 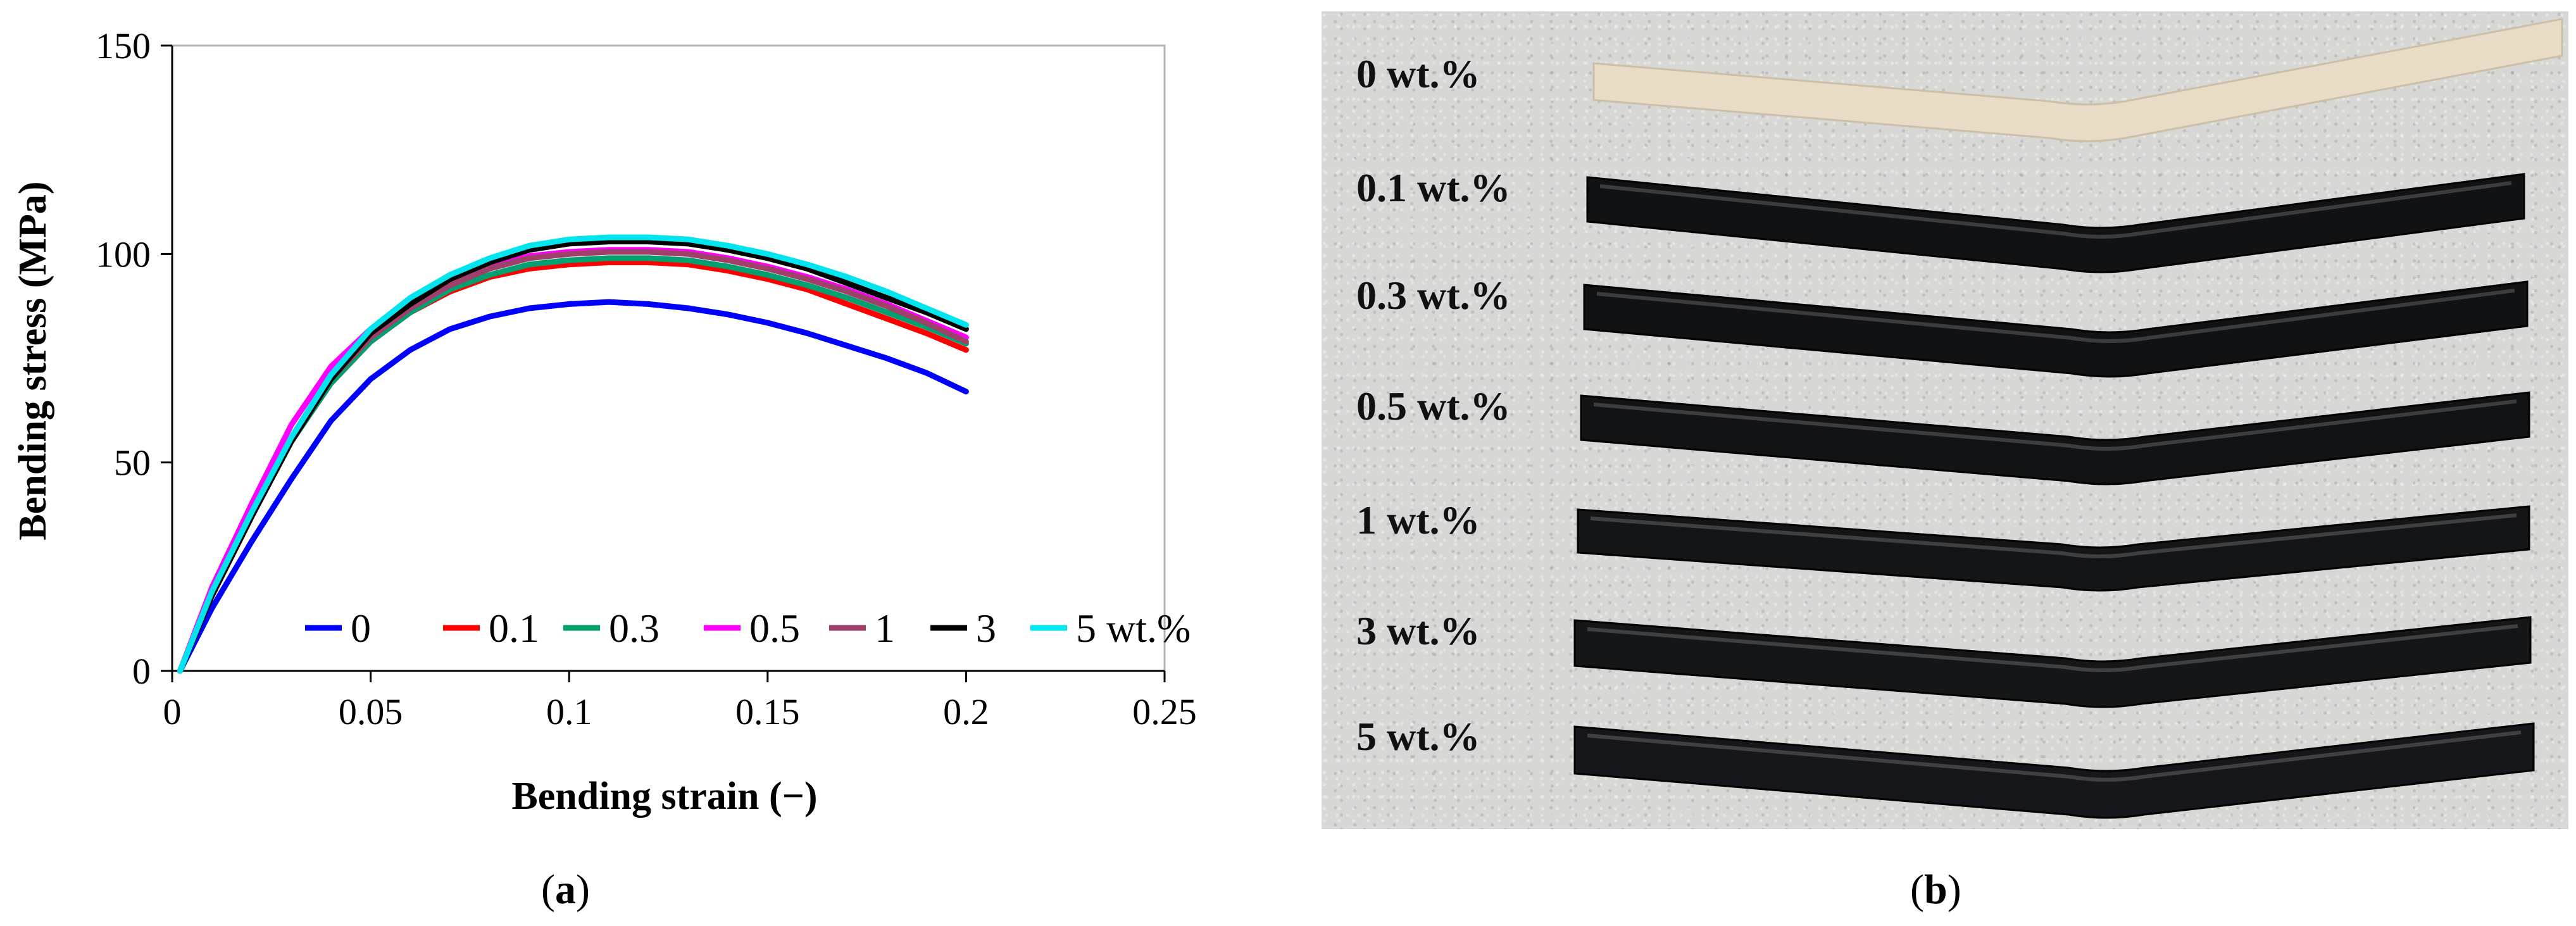 What do you see at coordinates (986, 628) in the screenshot?
I see `legend-label: 3` at bounding box center [986, 628].